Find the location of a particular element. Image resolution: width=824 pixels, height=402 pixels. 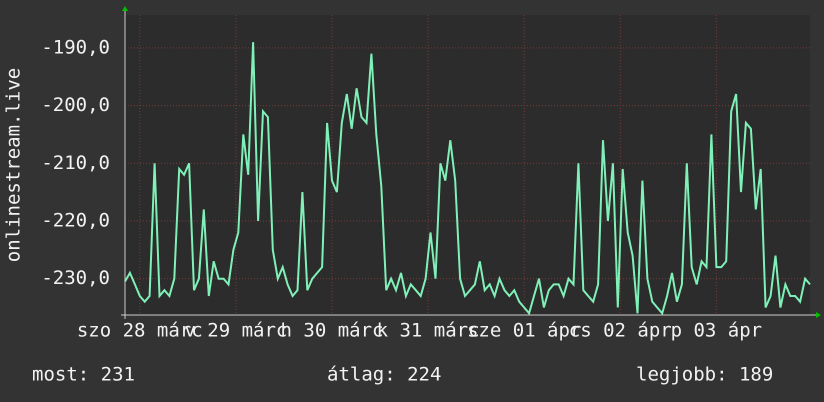

y-tick-label: -210,0 is located at coordinates (75, 163).